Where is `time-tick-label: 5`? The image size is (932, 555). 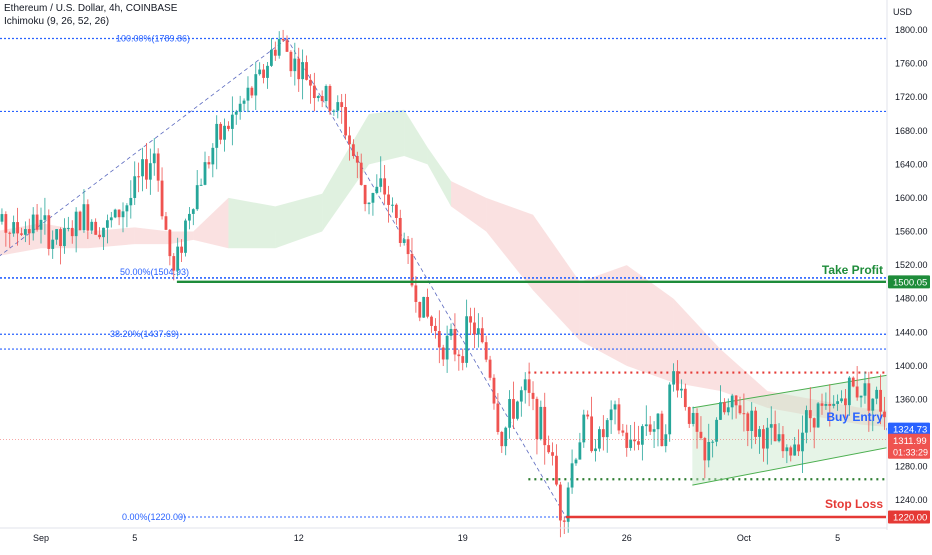 time-tick-label: 5 is located at coordinates (134, 538).